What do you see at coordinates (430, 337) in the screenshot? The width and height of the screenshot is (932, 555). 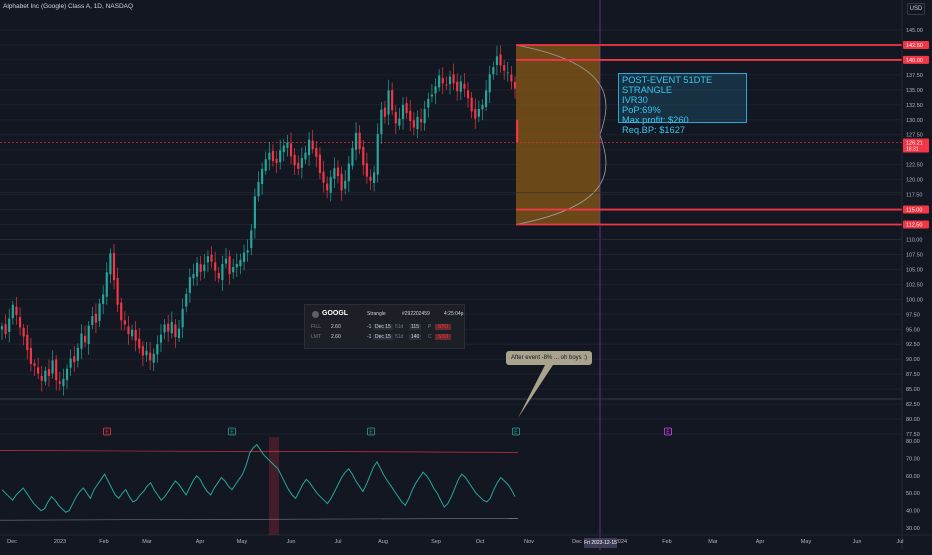 I see `order-side: C` at bounding box center [430, 337].